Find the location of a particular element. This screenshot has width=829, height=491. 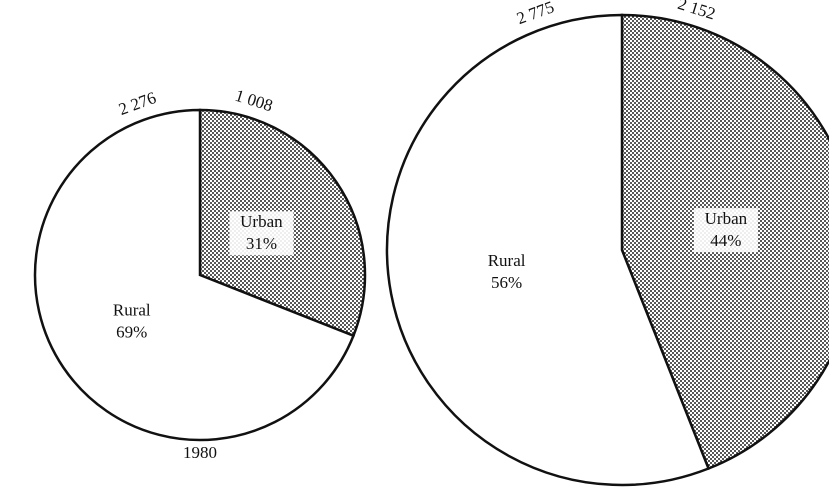

pie-title: 2000 is located at coordinates (622, 489).